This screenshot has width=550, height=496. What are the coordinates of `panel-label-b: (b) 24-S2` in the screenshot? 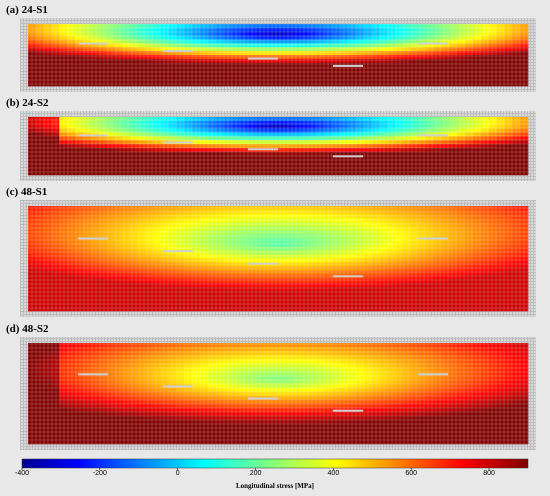 It's located at (27, 103).